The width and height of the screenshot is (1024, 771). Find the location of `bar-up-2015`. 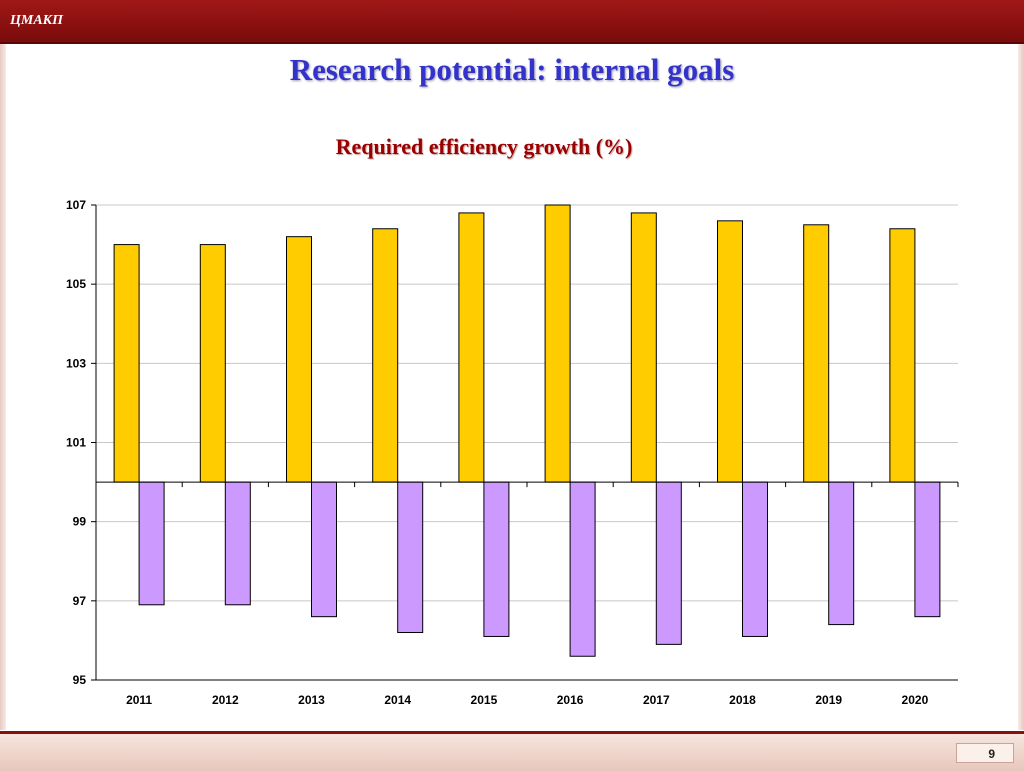

bar-up-2015 is located at coordinates (471, 347).